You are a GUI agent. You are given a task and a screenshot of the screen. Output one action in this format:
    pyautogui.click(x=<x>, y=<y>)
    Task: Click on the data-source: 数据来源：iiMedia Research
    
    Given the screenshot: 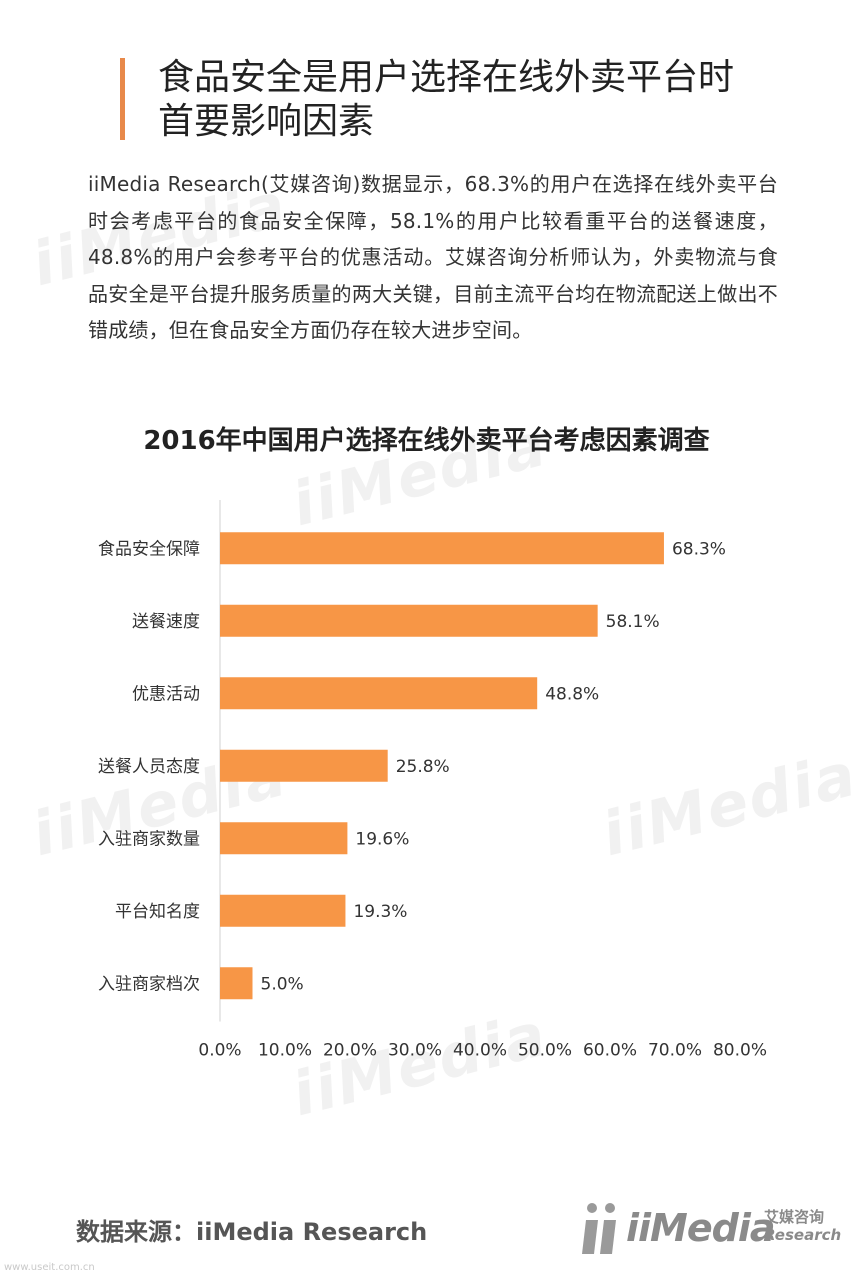 What is the action you would take?
    pyautogui.click(x=252, y=1232)
    